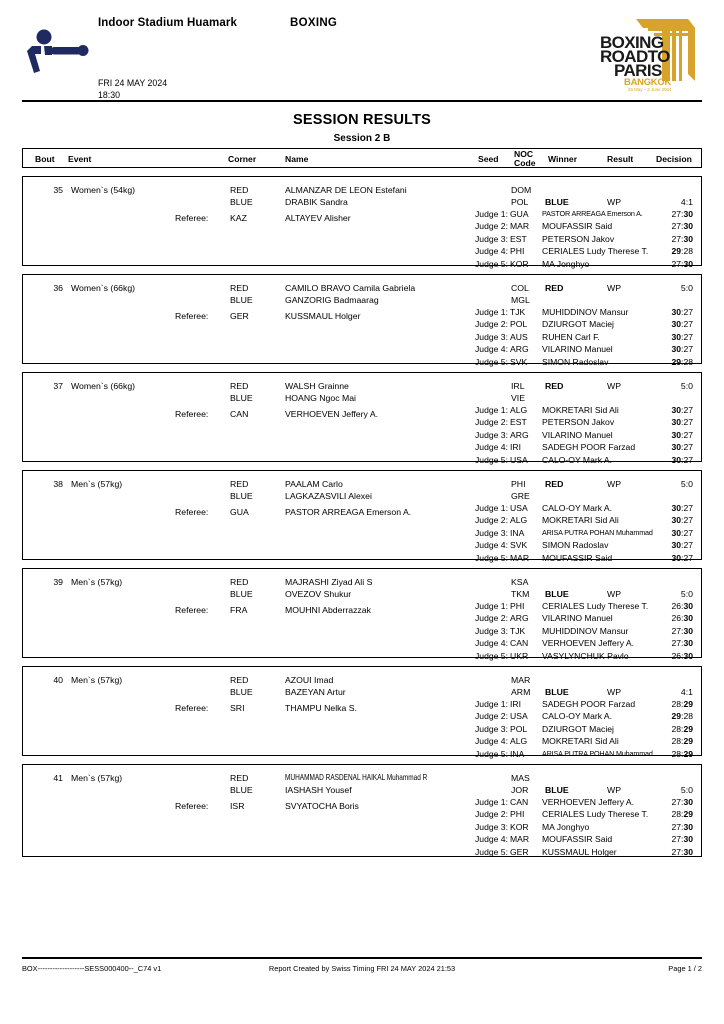  What do you see at coordinates (239, 582) in the screenshot?
I see `corner-label-red: RED` at bounding box center [239, 582].